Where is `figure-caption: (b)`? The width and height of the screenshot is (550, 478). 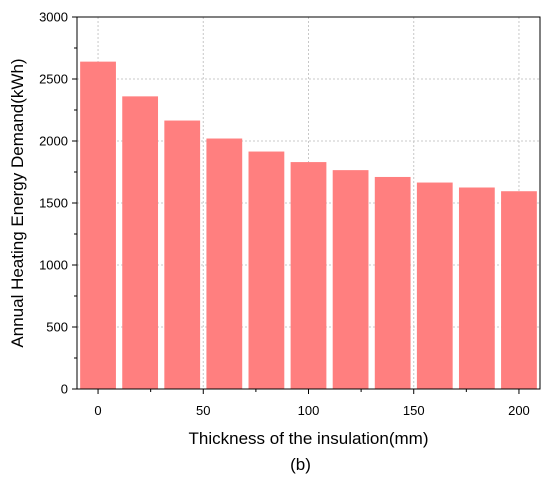
figure-caption: (b) is located at coordinates (300, 464).